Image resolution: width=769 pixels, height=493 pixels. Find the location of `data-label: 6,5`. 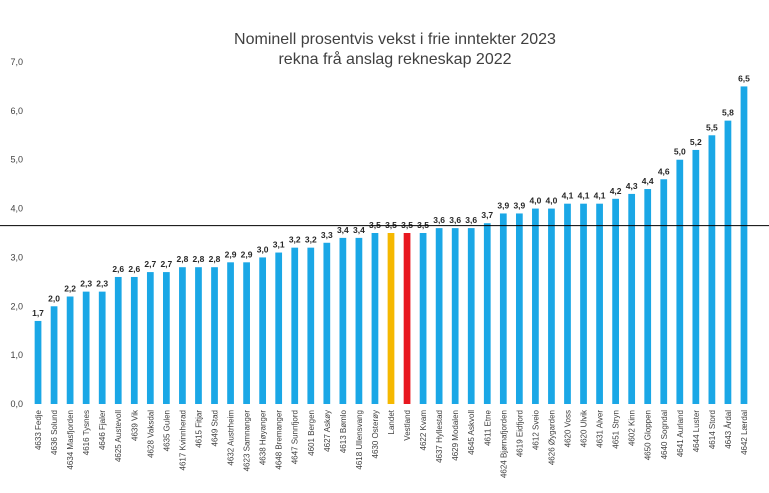

data-label: 6,5 is located at coordinates (744, 78).